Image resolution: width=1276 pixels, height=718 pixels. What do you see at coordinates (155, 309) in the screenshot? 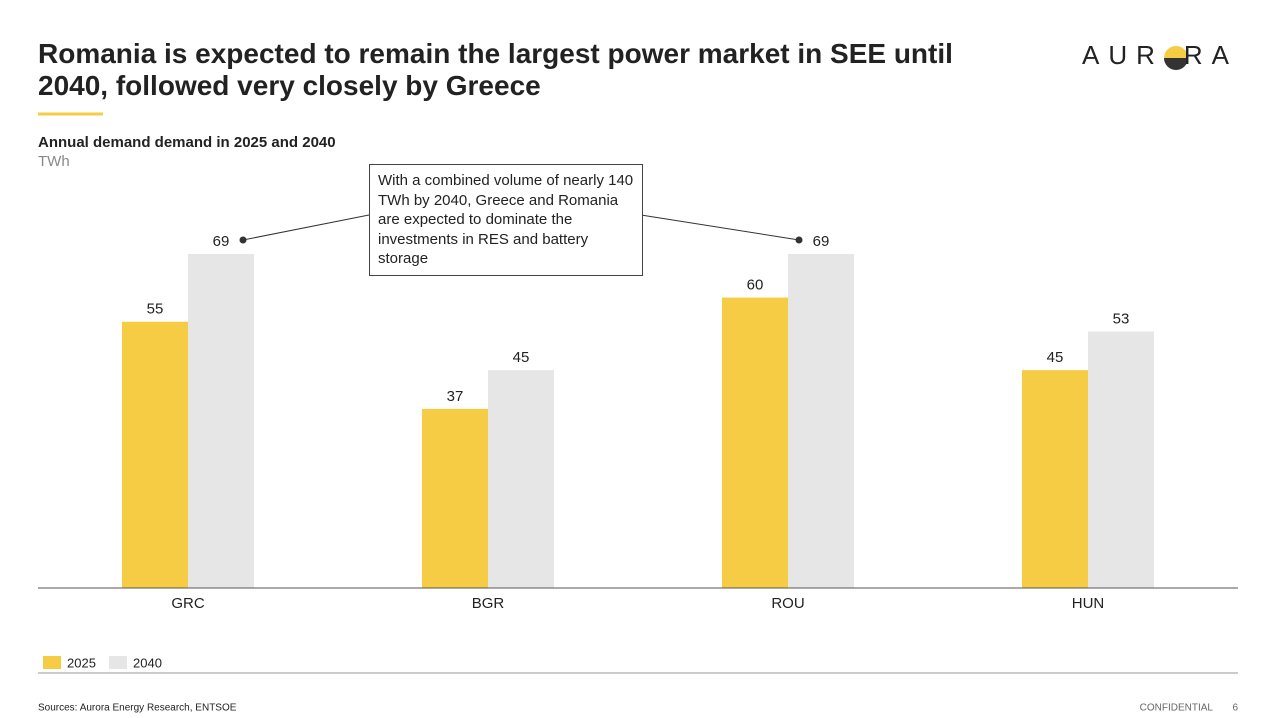
I see `value-label: 55` at bounding box center [155, 309].